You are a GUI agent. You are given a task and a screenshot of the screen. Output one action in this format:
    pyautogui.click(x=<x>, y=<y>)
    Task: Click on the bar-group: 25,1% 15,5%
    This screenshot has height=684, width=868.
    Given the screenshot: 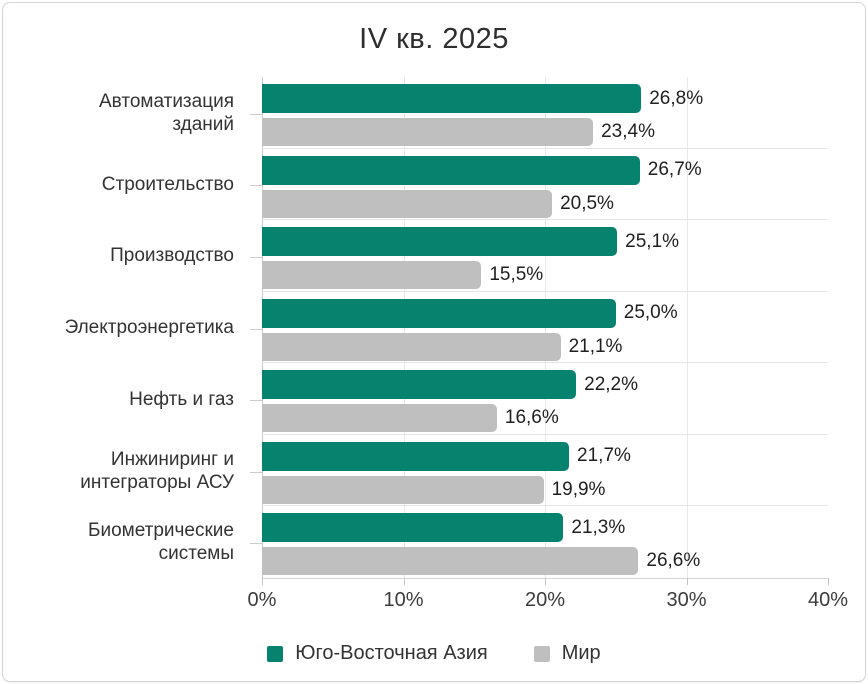 What is the action you would take?
    pyautogui.click(x=545, y=256)
    